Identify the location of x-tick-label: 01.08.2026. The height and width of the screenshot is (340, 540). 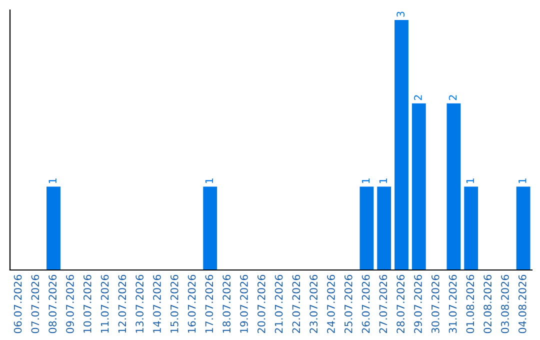
(470, 304).